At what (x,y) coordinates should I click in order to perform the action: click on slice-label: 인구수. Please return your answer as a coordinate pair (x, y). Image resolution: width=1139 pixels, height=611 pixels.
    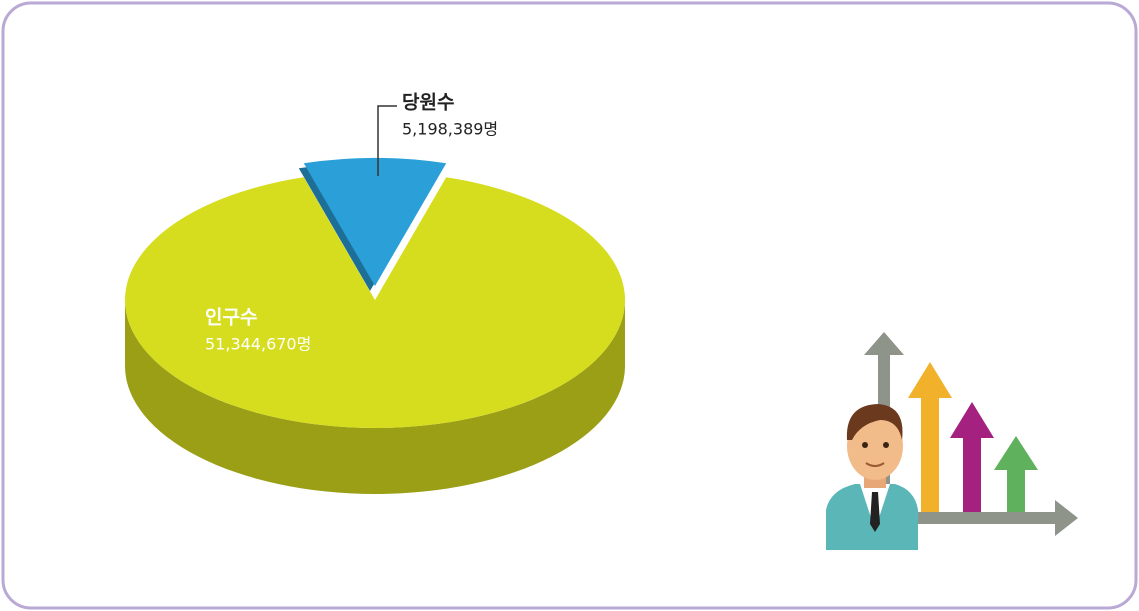
    Looking at the image, I should click on (231, 318).